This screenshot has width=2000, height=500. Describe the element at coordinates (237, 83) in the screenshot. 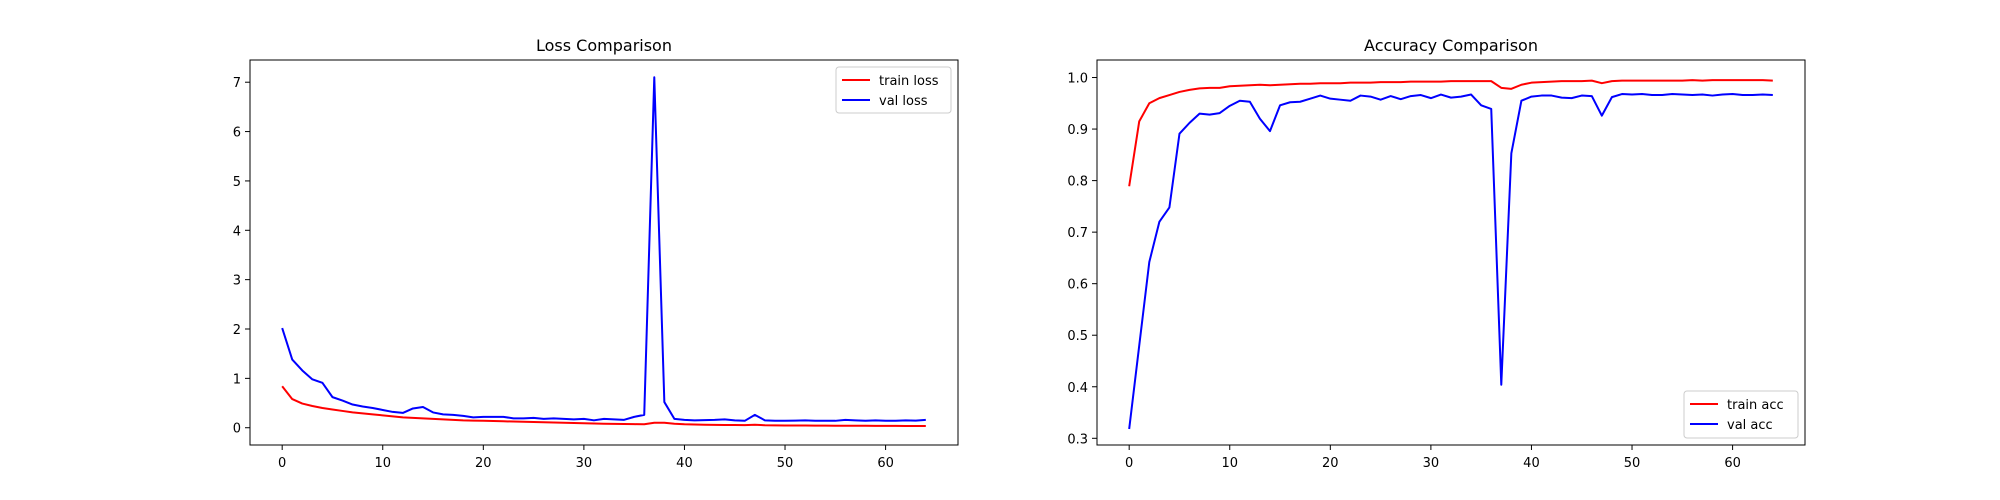

I see `y-tick-label: 7` at that location.